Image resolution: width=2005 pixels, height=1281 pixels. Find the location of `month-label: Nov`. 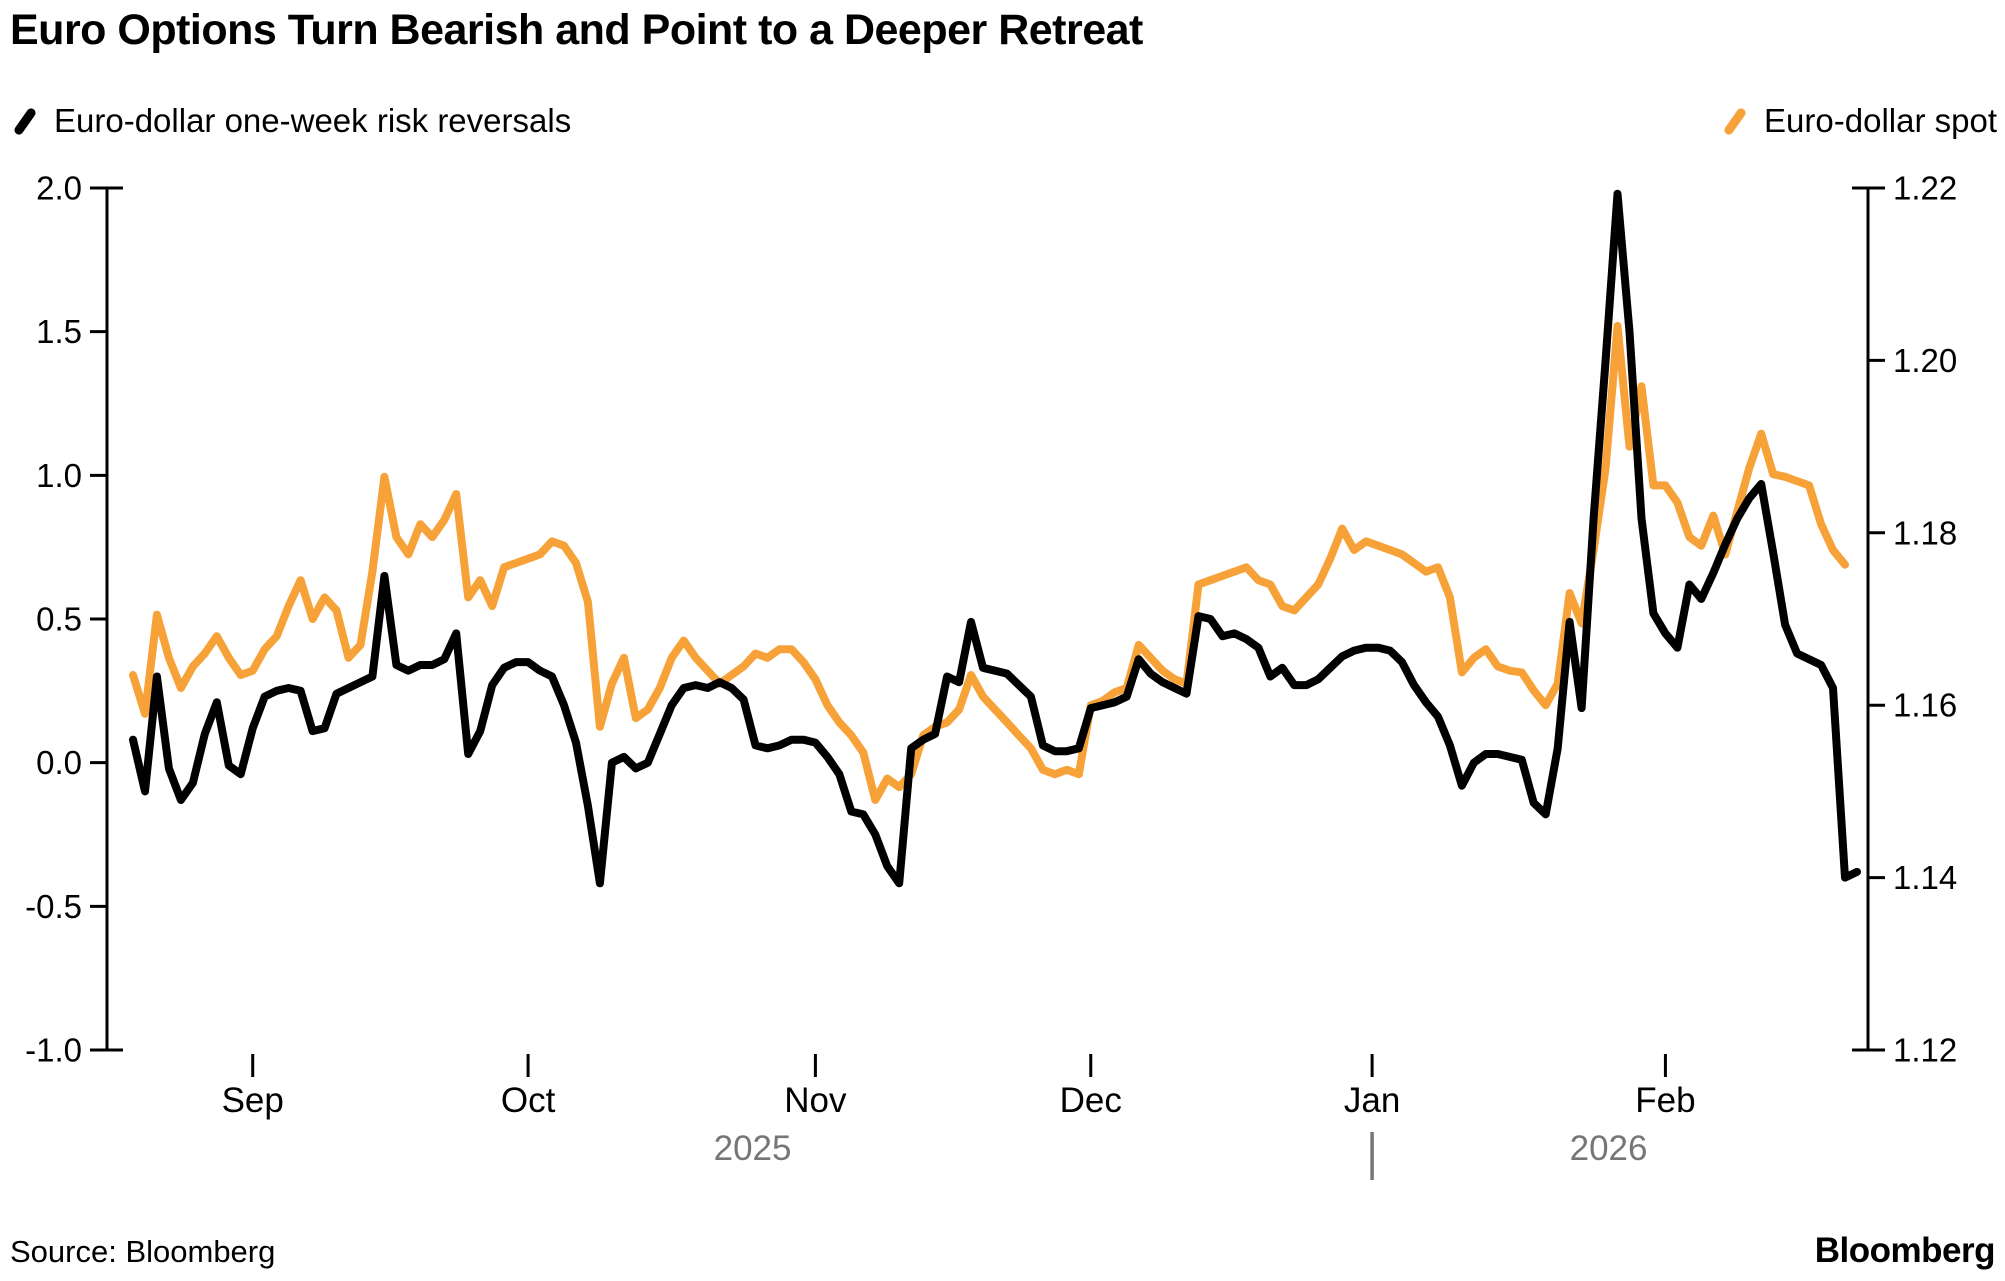

month-label: Nov is located at coordinates (815, 1100).